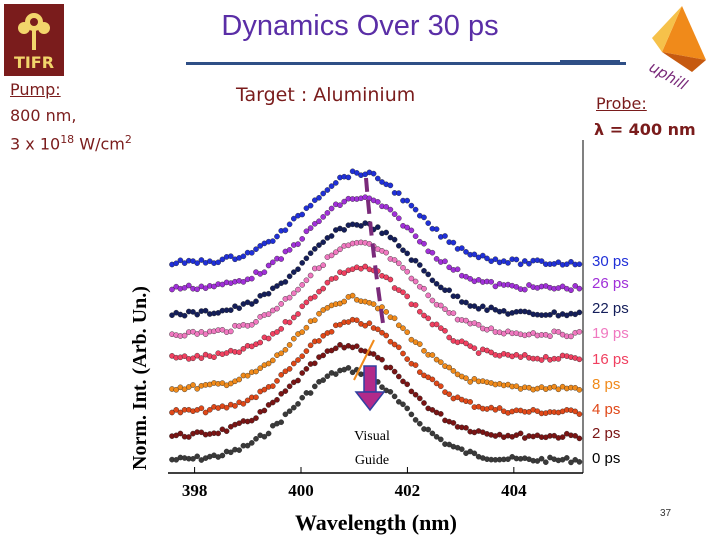  What do you see at coordinates (34, 62) in the screenshot?
I see `tifr-logo-text: TIFR` at bounding box center [34, 62].